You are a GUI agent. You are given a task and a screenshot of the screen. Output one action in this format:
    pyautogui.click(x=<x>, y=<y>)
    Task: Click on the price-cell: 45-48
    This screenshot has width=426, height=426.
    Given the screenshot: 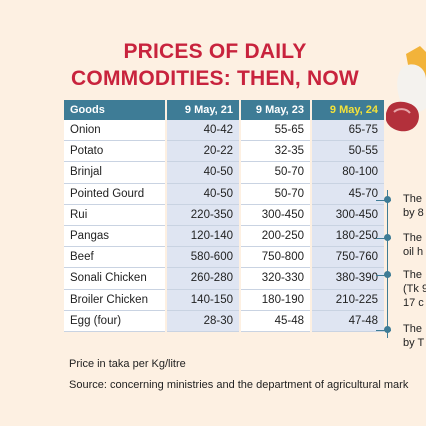 What is the action you would take?
    pyautogui.click(x=276, y=321)
    